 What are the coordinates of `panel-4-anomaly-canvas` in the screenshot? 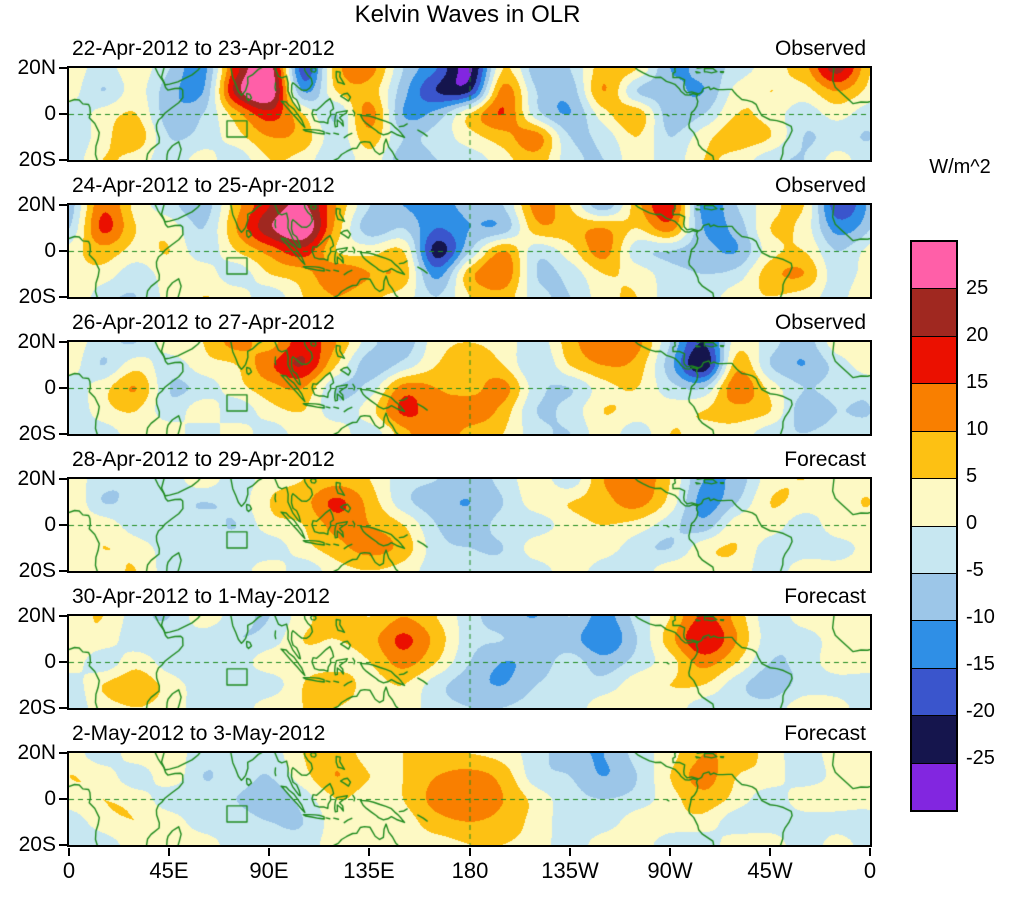 It's located at (469, 525).